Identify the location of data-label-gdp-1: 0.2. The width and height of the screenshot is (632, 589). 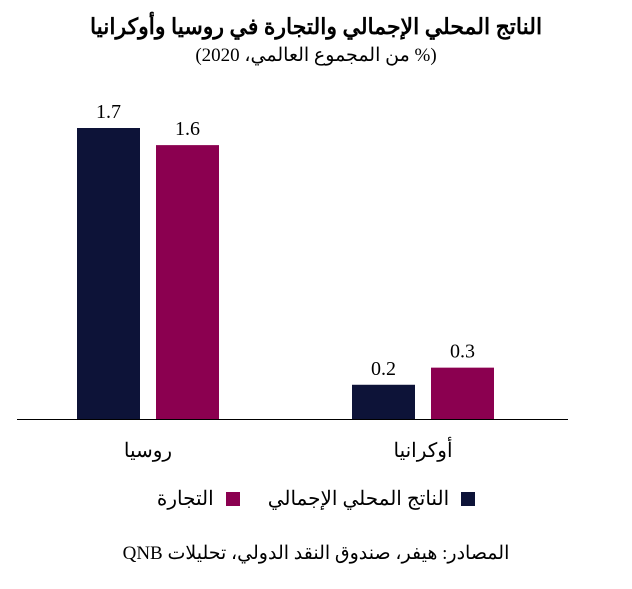
(383, 369).